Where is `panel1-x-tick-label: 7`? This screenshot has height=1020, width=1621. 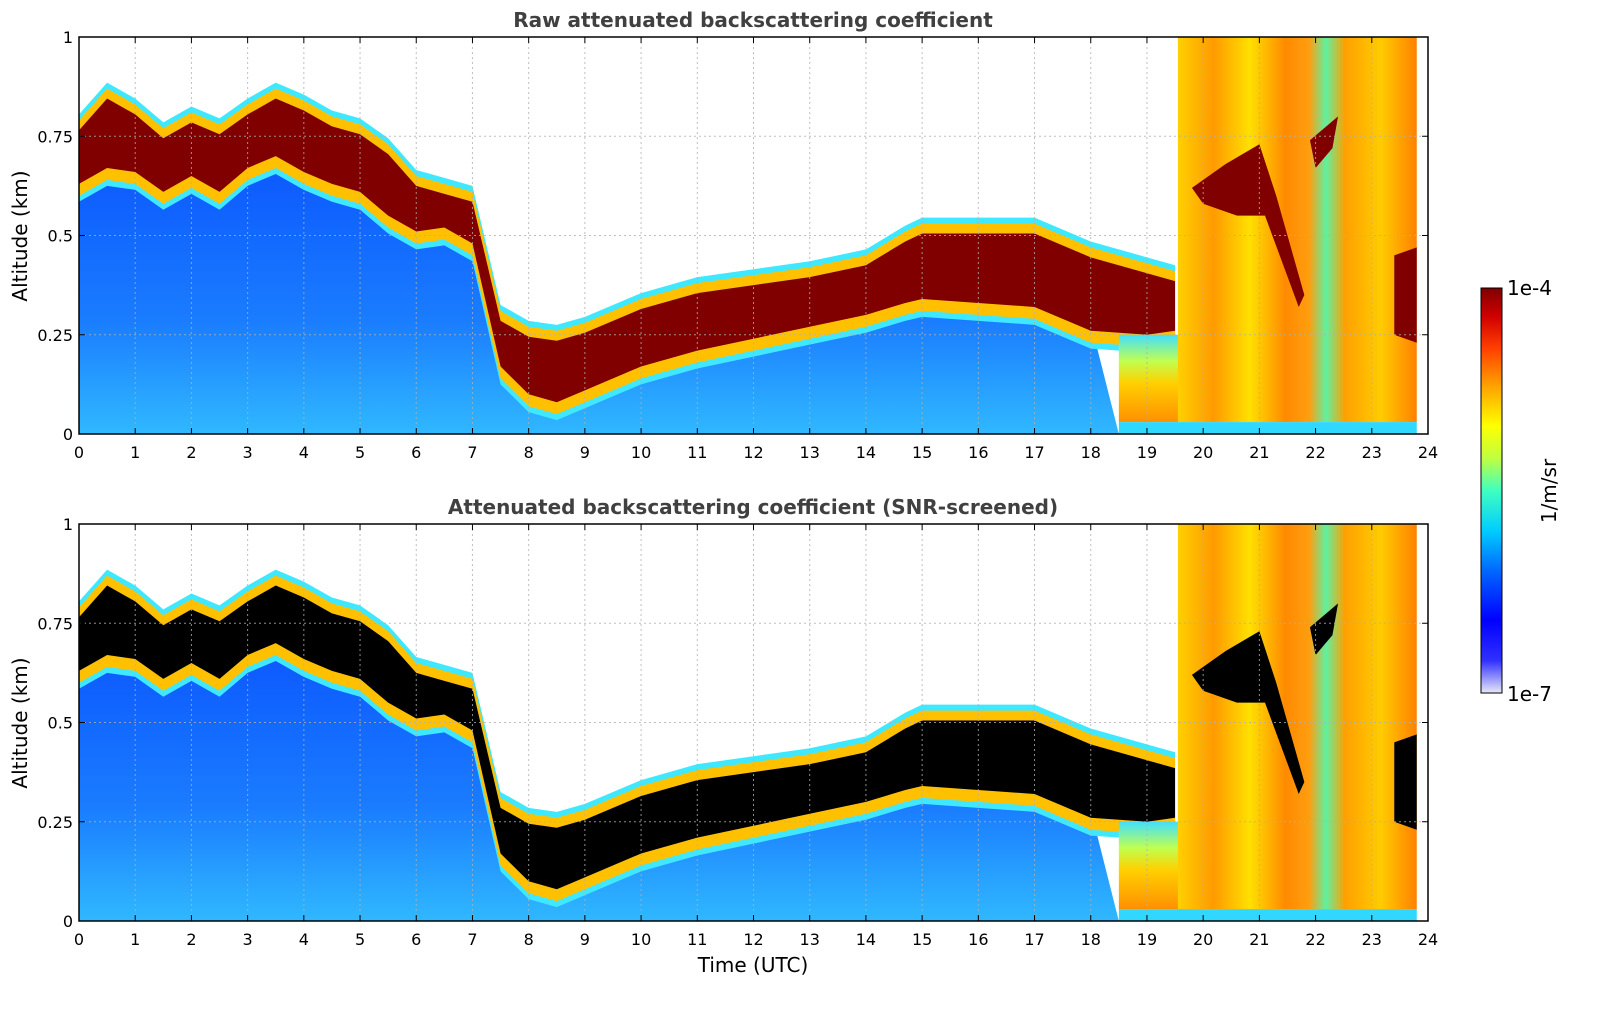
panel1-x-tick-label: 7 is located at coordinates (472, 452).